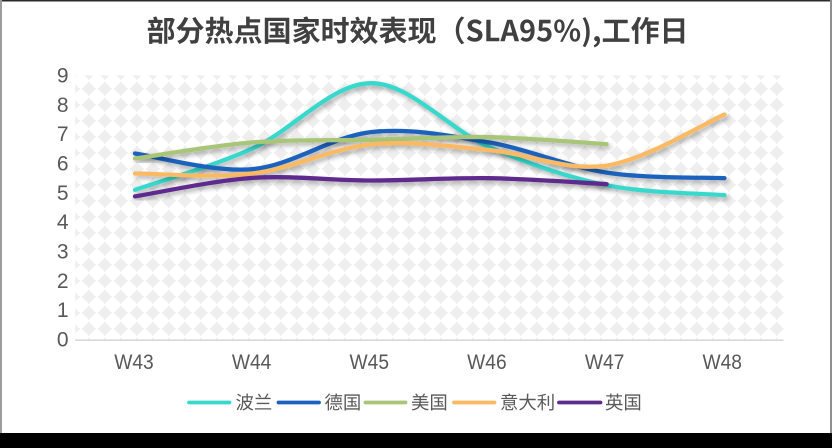 The image size is (832, 448). What do you see at coordinates (370, 362) in the screenshot?
I see `svg-text: W45` at bounding box center [370, 362].